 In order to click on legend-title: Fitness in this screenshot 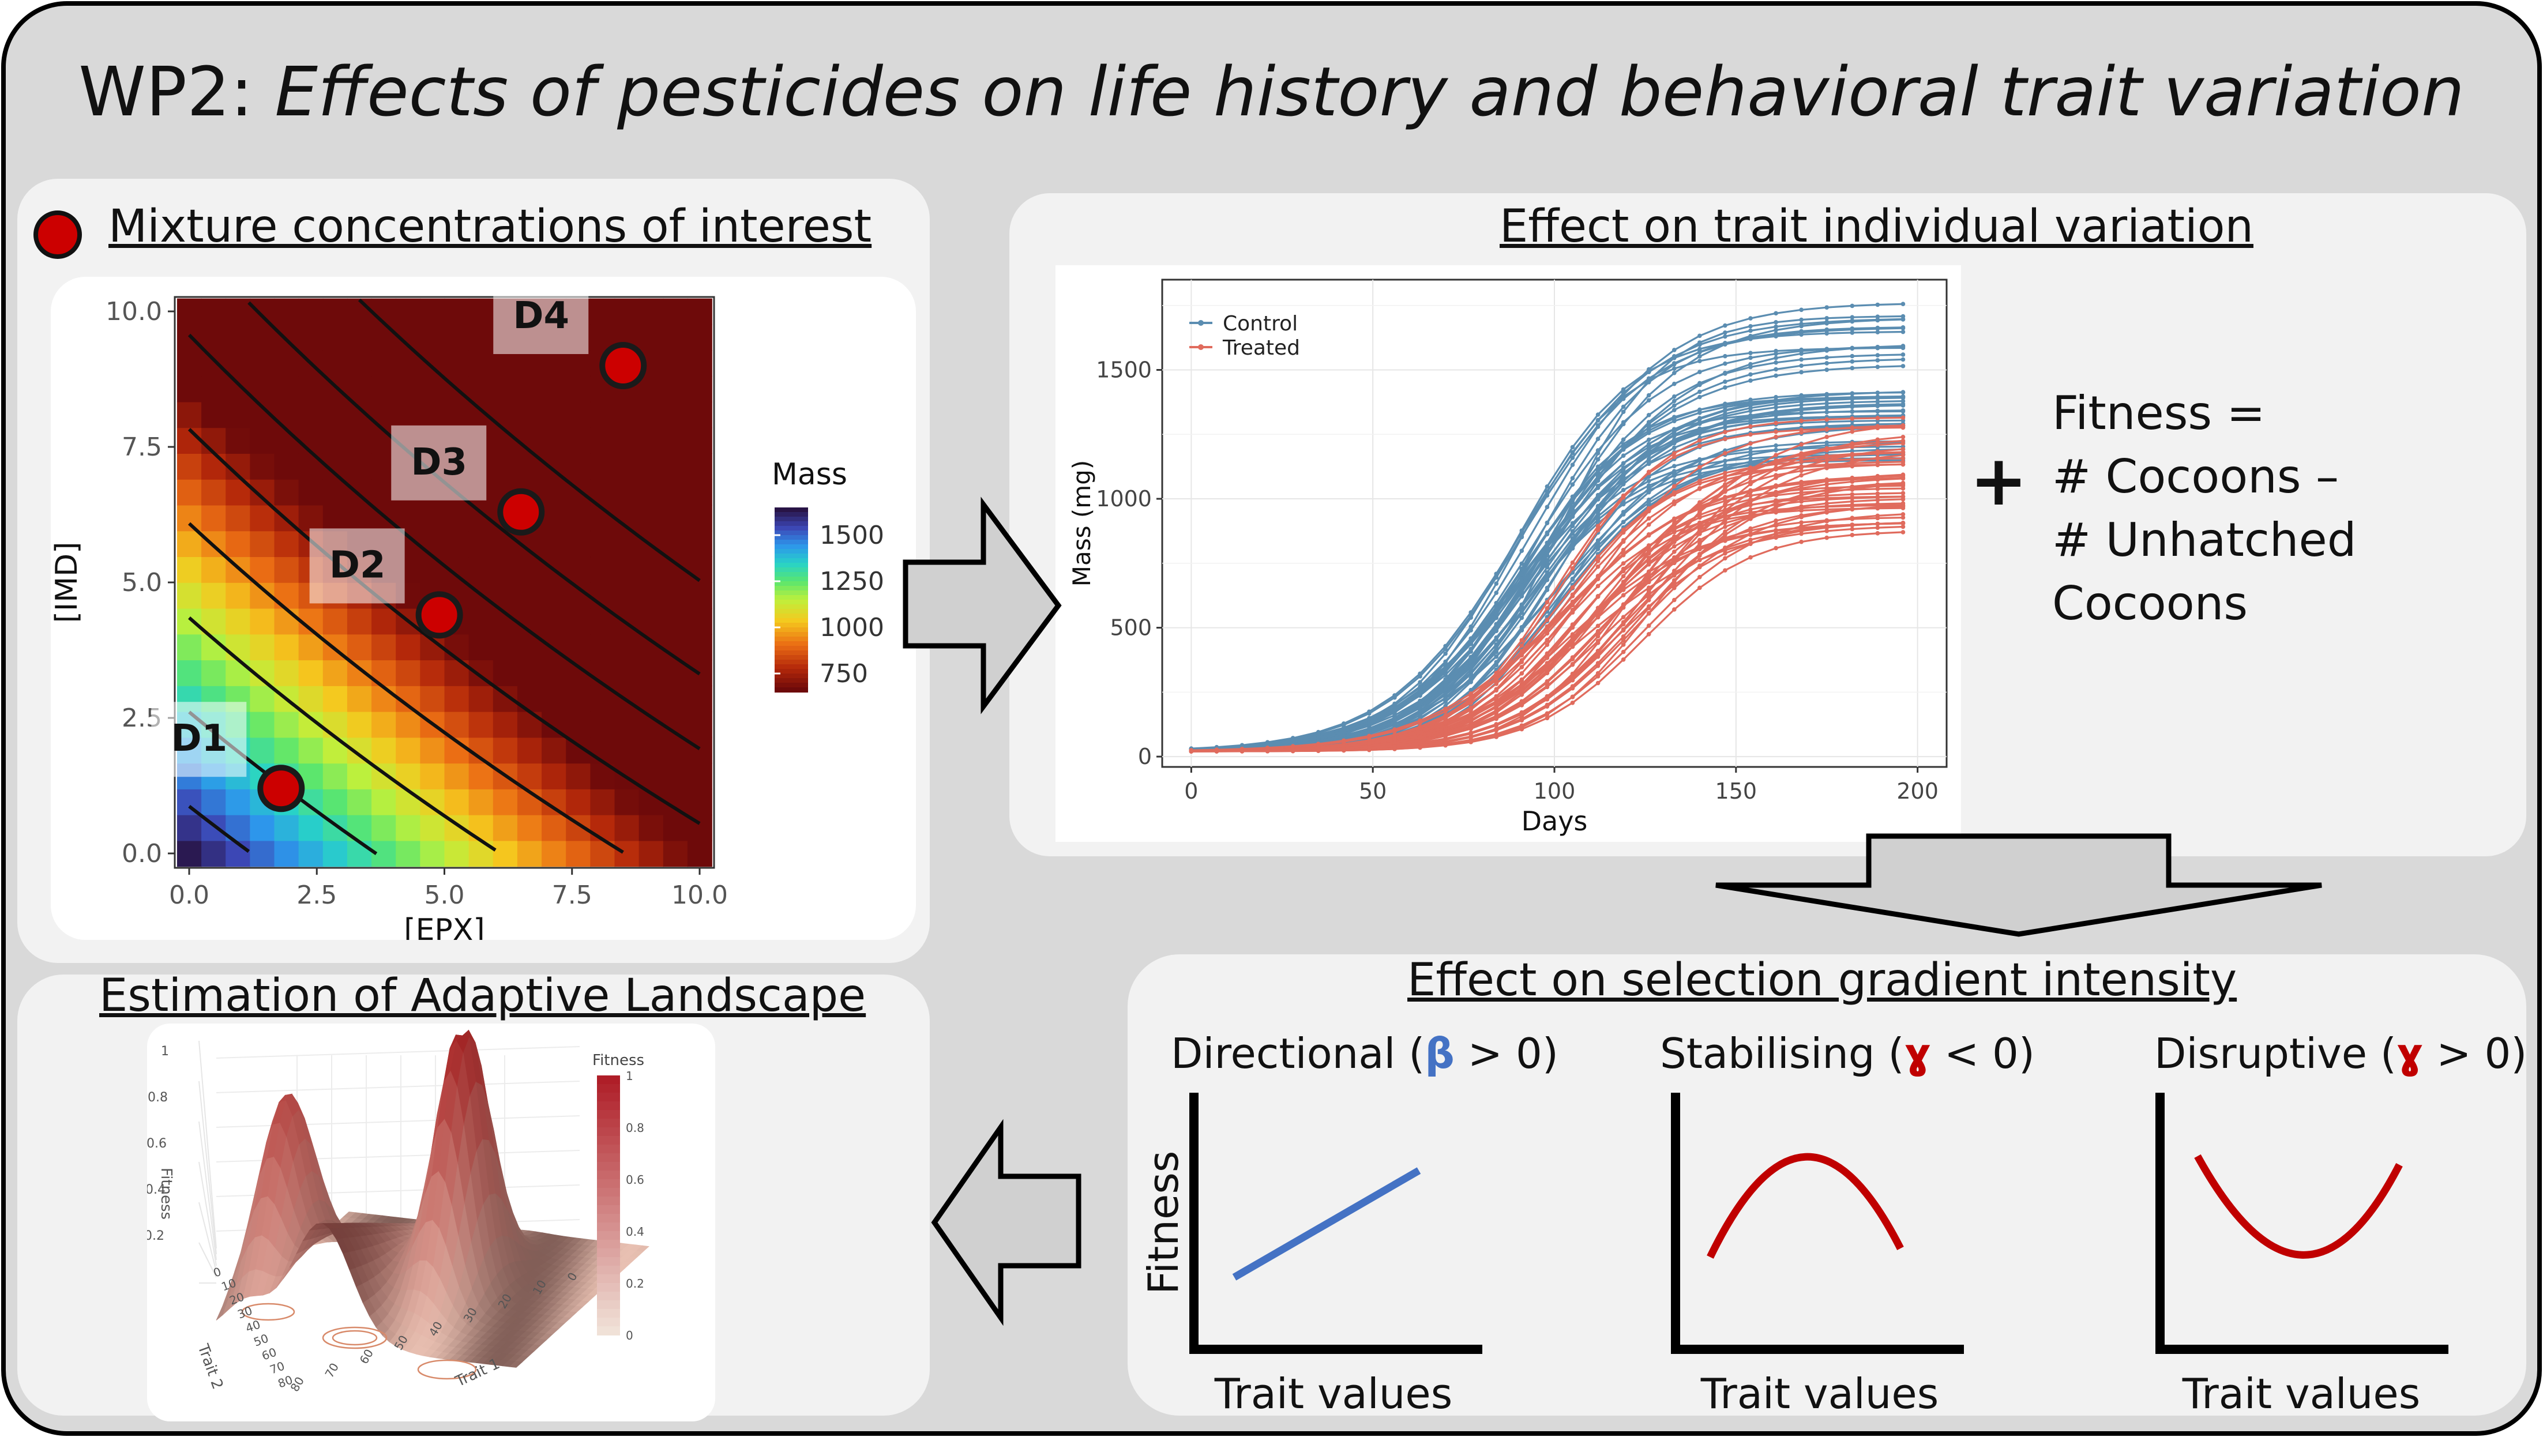, I will do `click(618, 1060)`.